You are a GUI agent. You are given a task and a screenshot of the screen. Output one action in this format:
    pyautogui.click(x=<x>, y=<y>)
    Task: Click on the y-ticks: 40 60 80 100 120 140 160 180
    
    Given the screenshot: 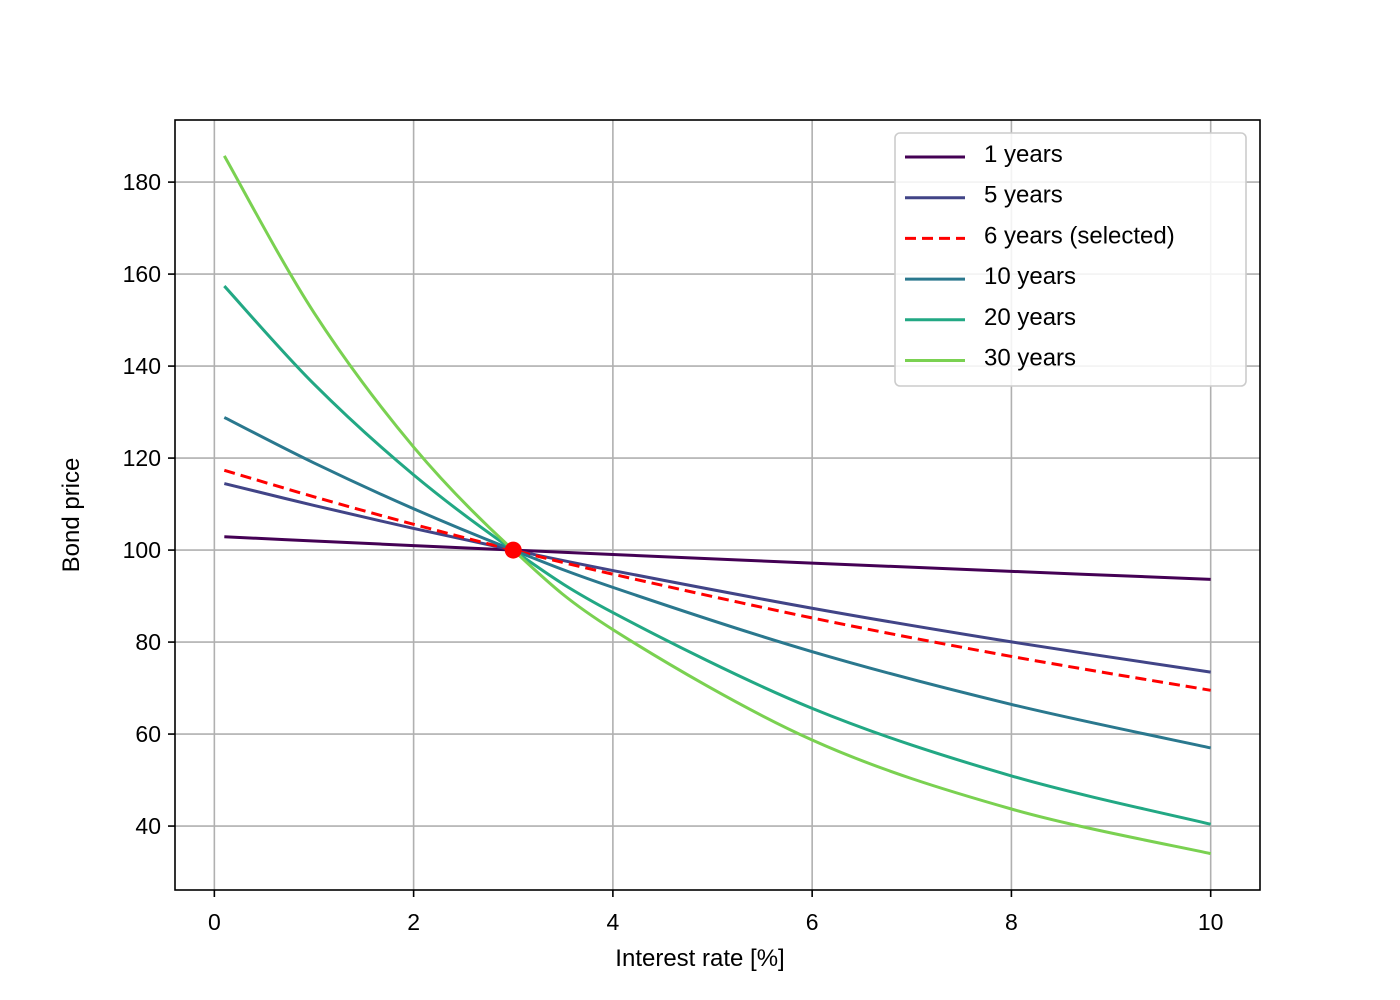 What is the action you would take?
    pyautogui.click(x=149, y=504)
    